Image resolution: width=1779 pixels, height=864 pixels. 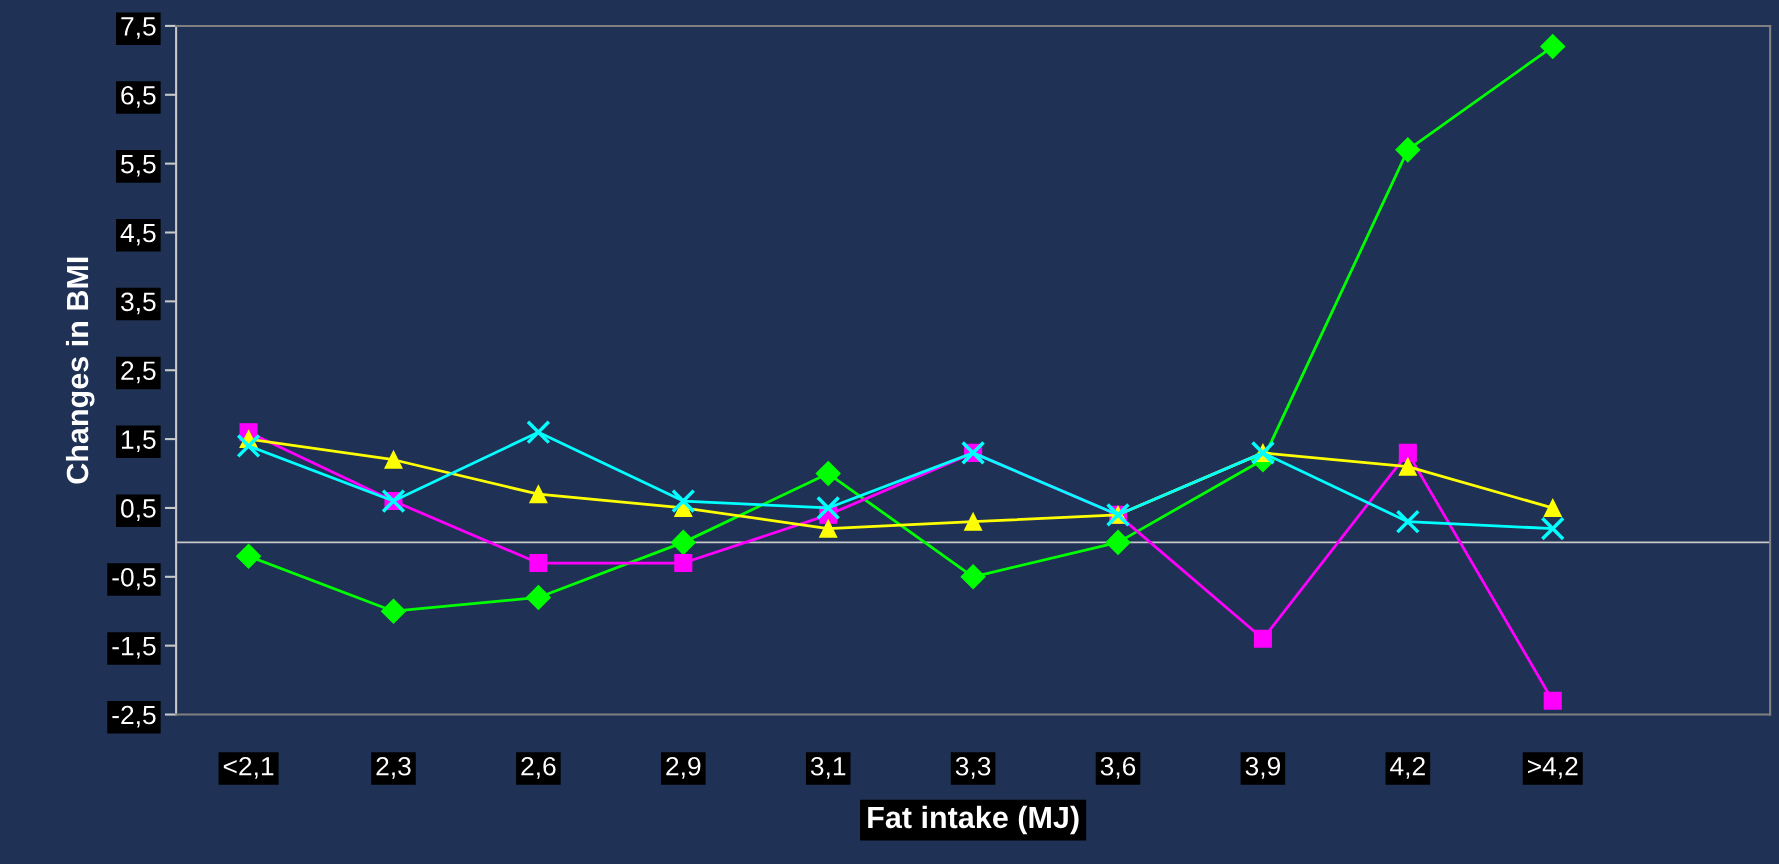 What do you see at coordinates (973, 820) in the screenshot?
I see `x-axis-title: Fat intake (MJ)` at bounding box center [973, 820].